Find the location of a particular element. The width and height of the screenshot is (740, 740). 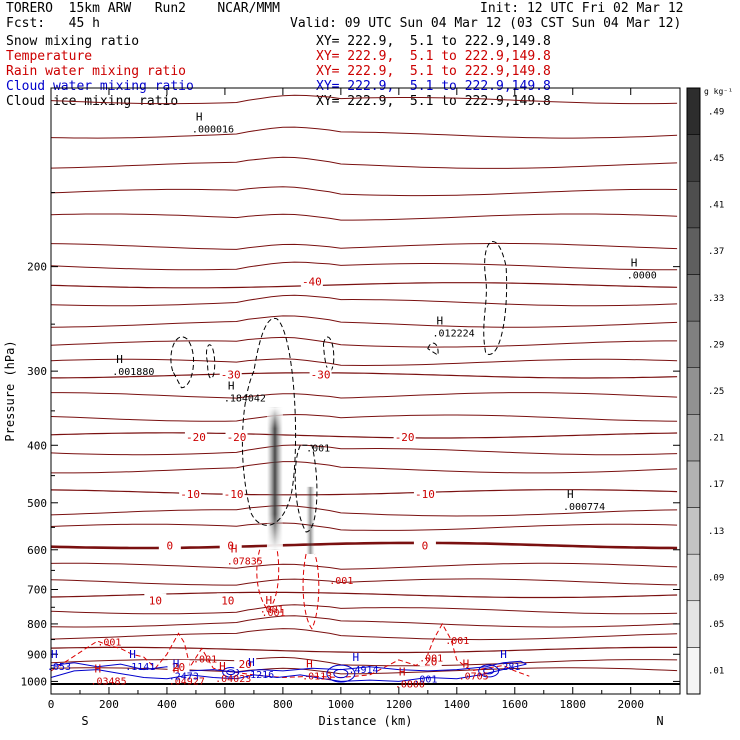

extremum-value: .281 is located at coordinates (508, 667).